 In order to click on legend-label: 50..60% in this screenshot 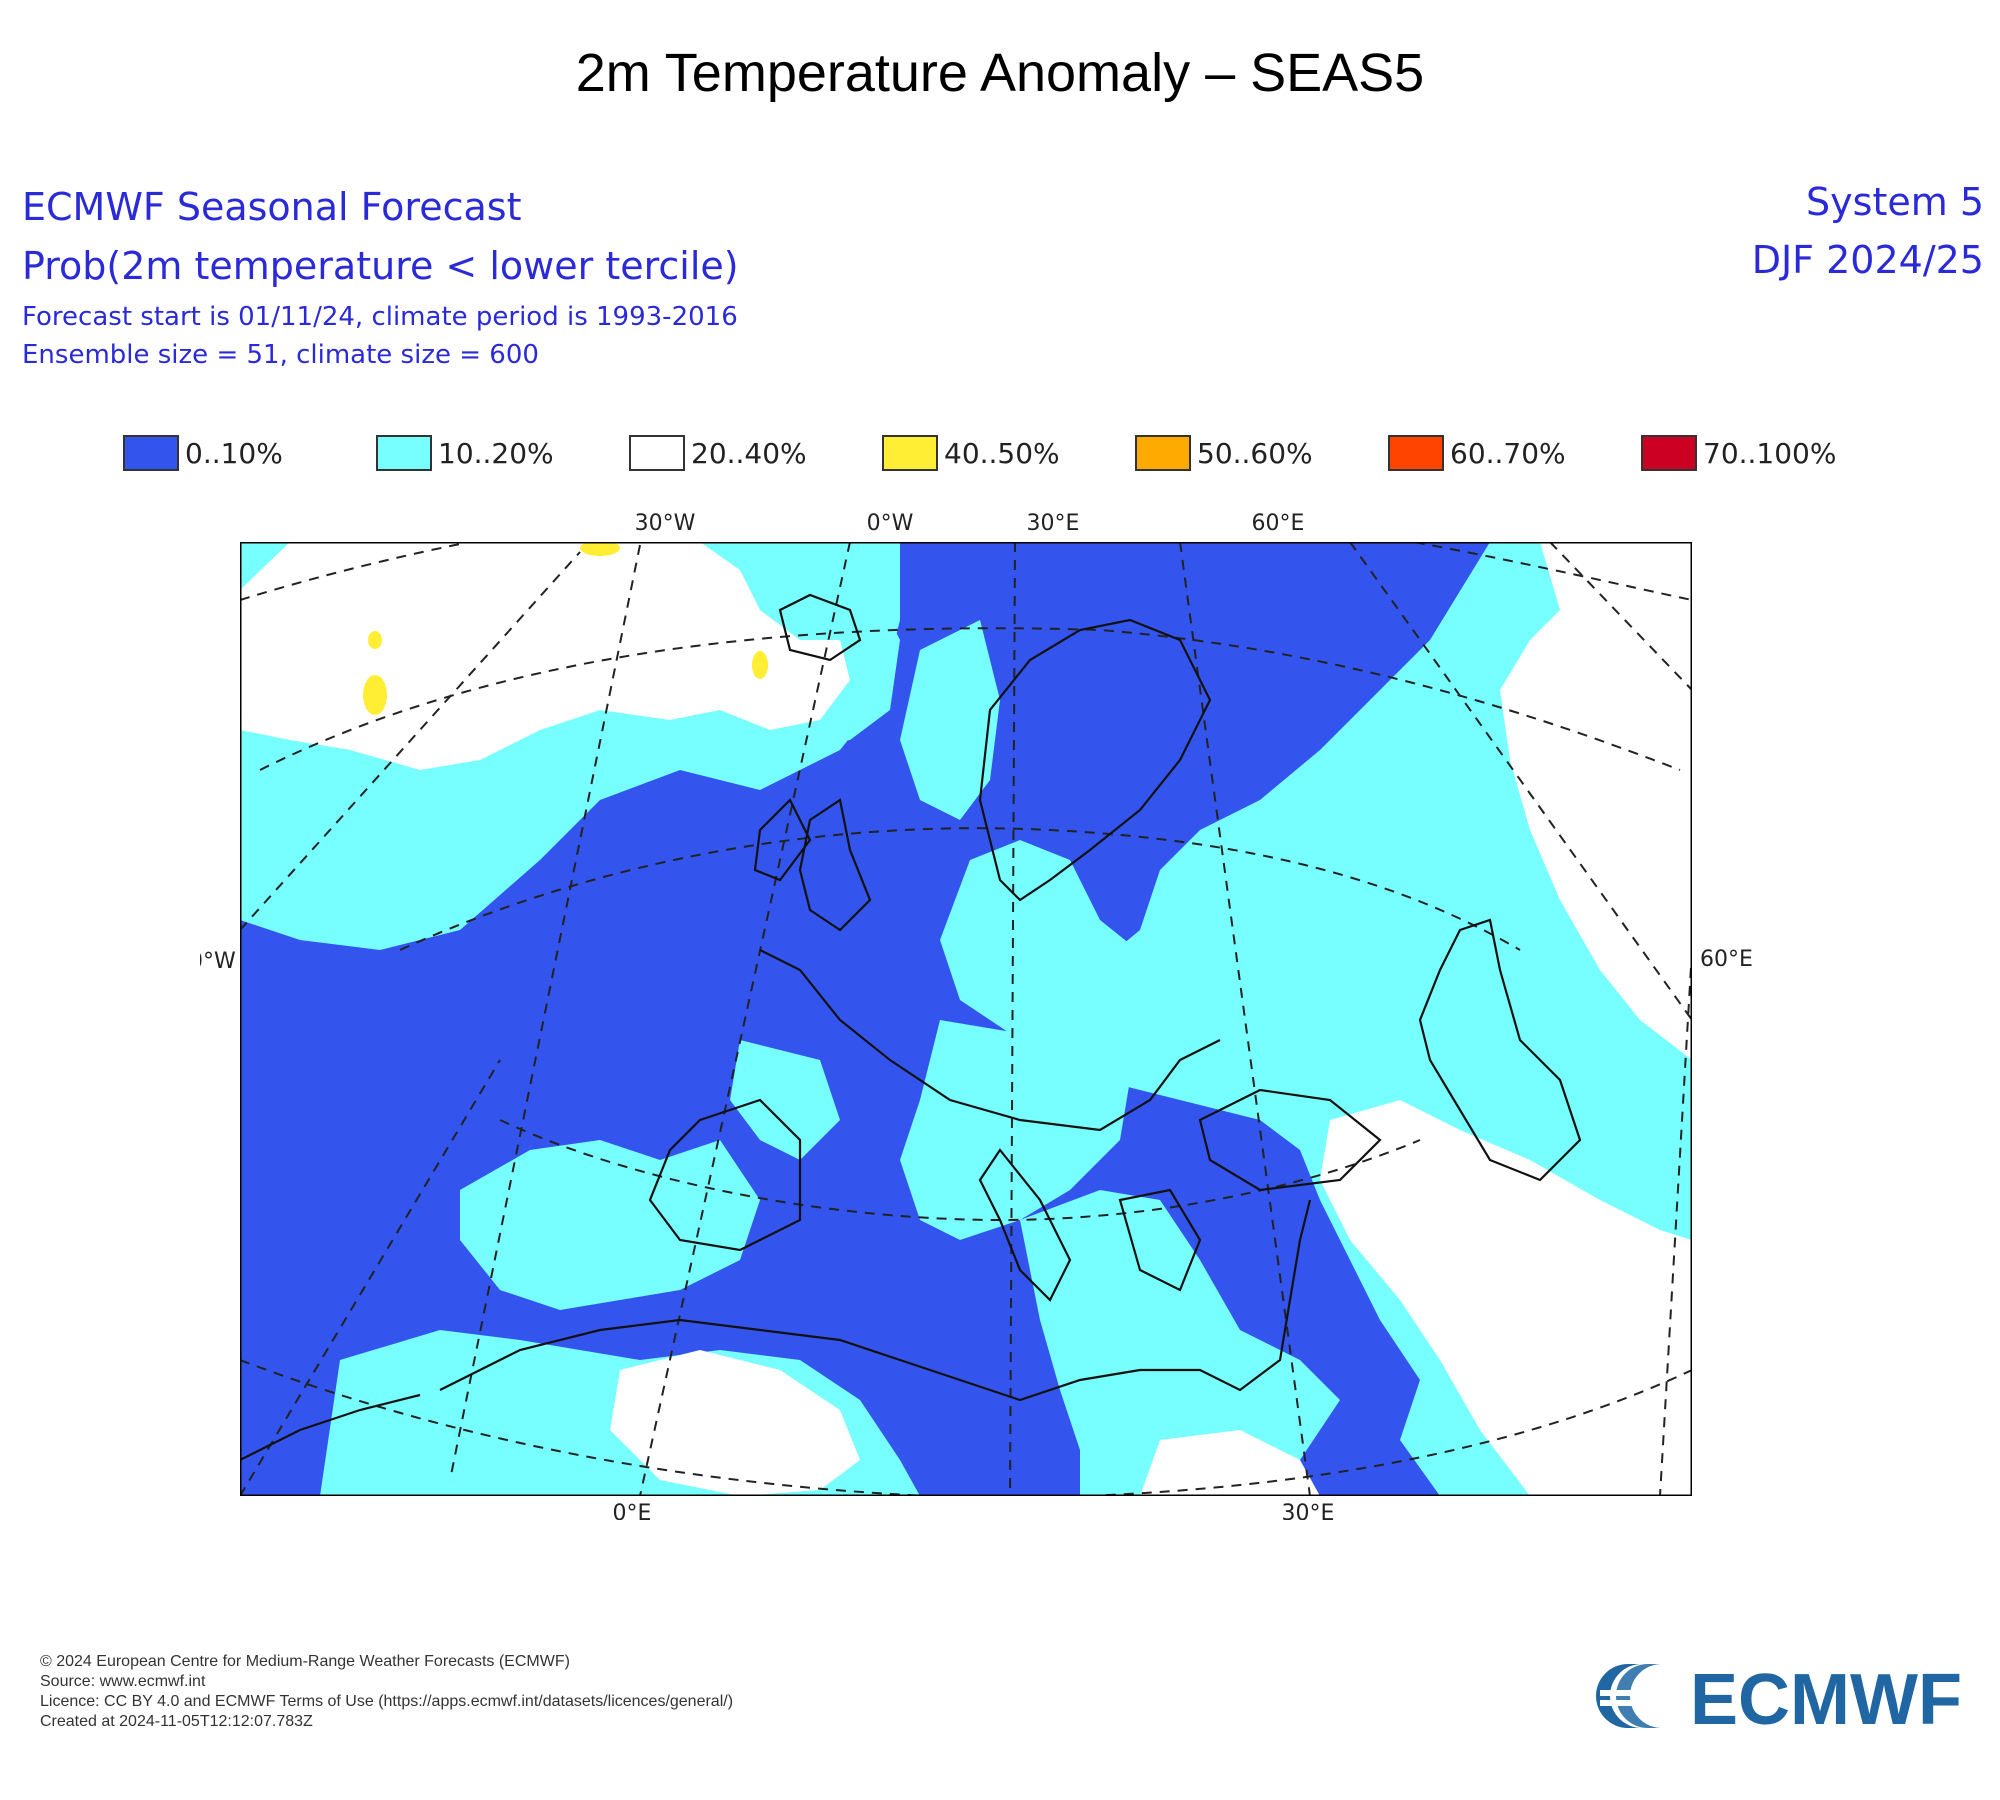, I will do `click(1255, 453)`.